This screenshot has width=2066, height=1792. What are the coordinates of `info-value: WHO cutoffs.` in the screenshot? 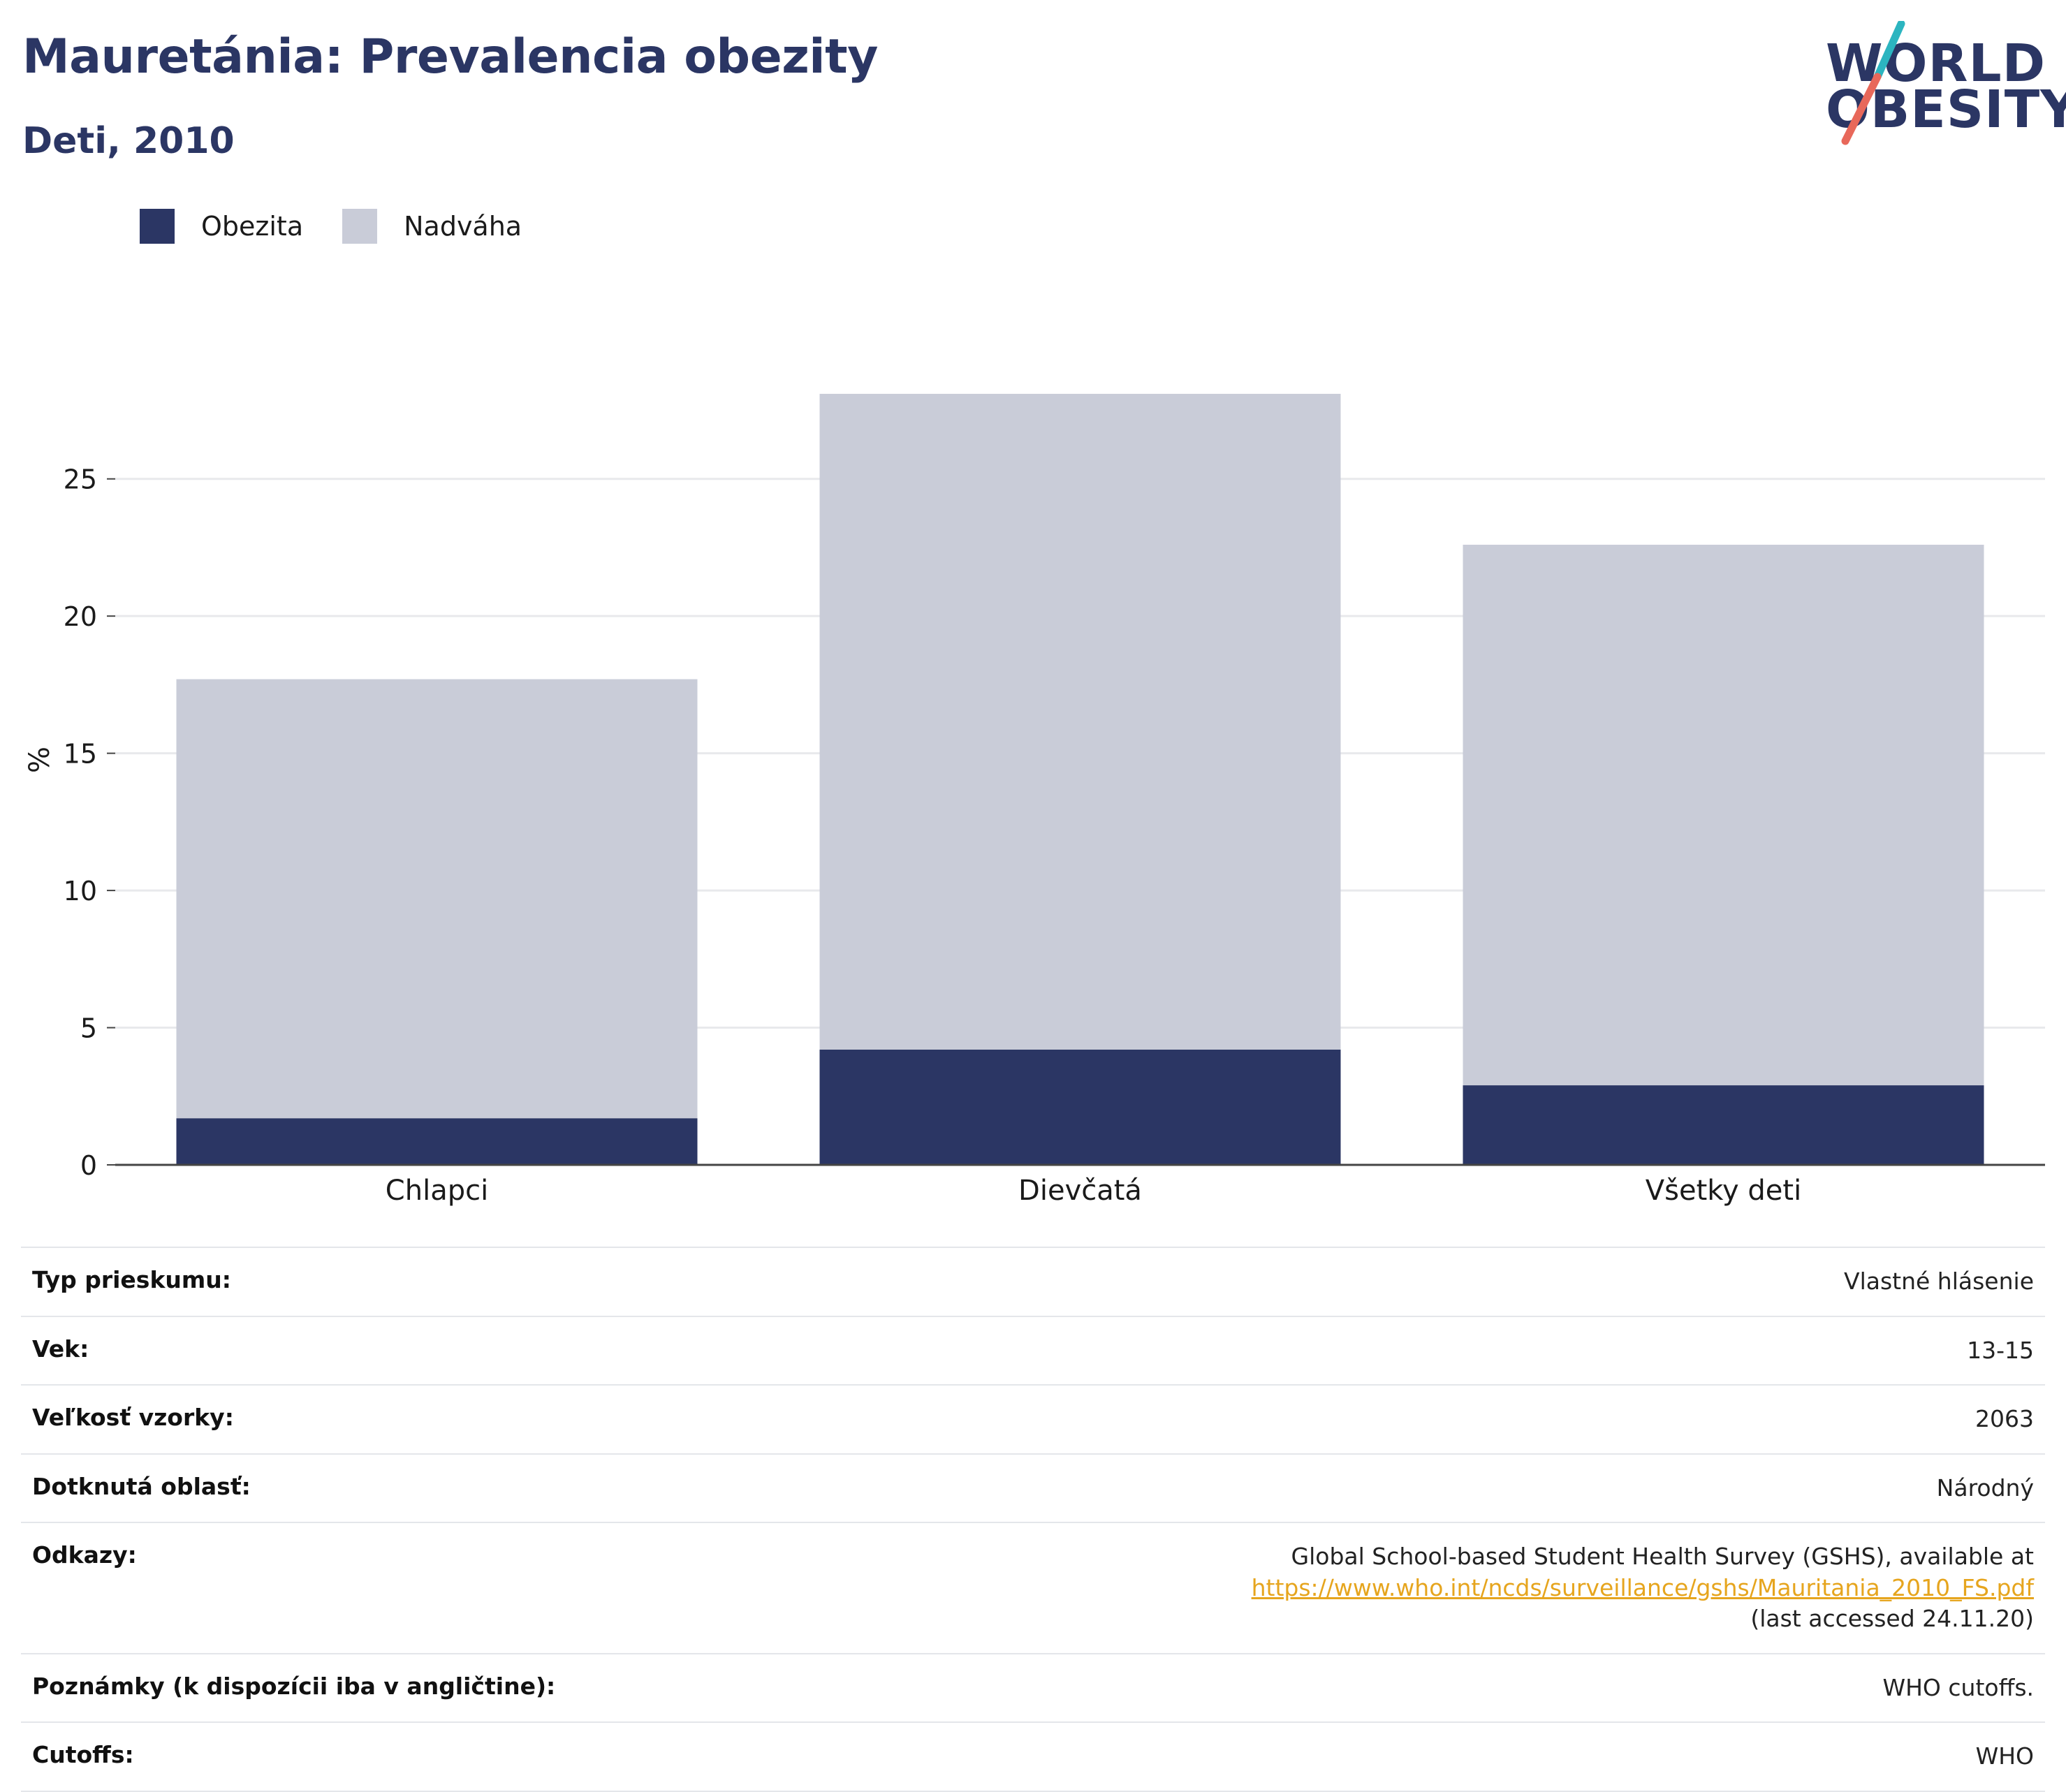 It's located at (1958, 1687).